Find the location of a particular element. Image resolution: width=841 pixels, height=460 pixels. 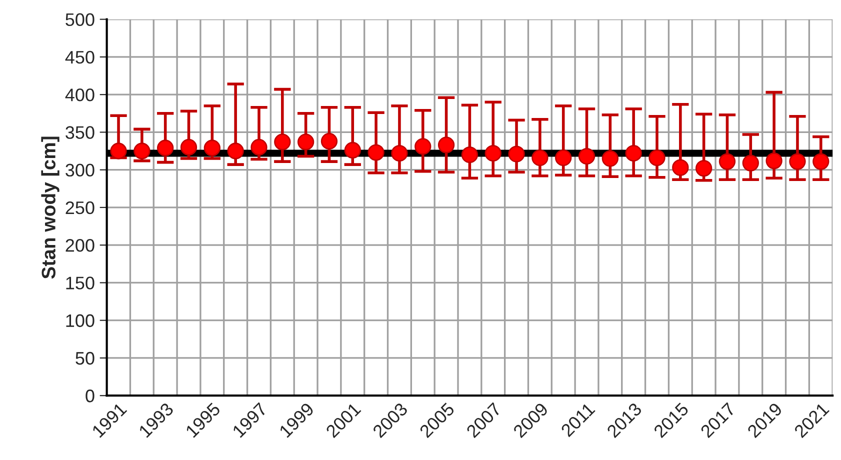

y-tick-label: 150 is located at coordinates (80, 283).